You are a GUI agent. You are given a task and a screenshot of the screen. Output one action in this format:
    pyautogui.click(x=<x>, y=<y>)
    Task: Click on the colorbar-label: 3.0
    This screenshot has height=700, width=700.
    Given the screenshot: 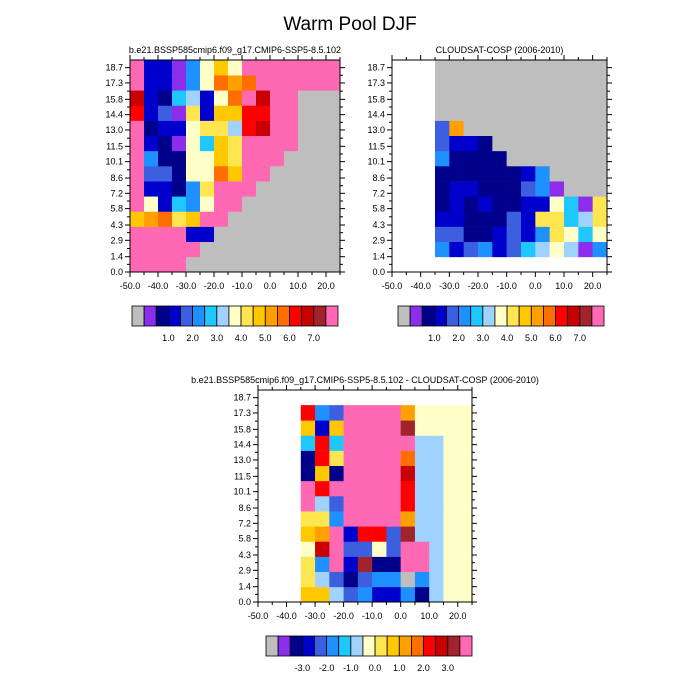 What is the action you would take?
    pyautogui.click(x=448, y=668)
    